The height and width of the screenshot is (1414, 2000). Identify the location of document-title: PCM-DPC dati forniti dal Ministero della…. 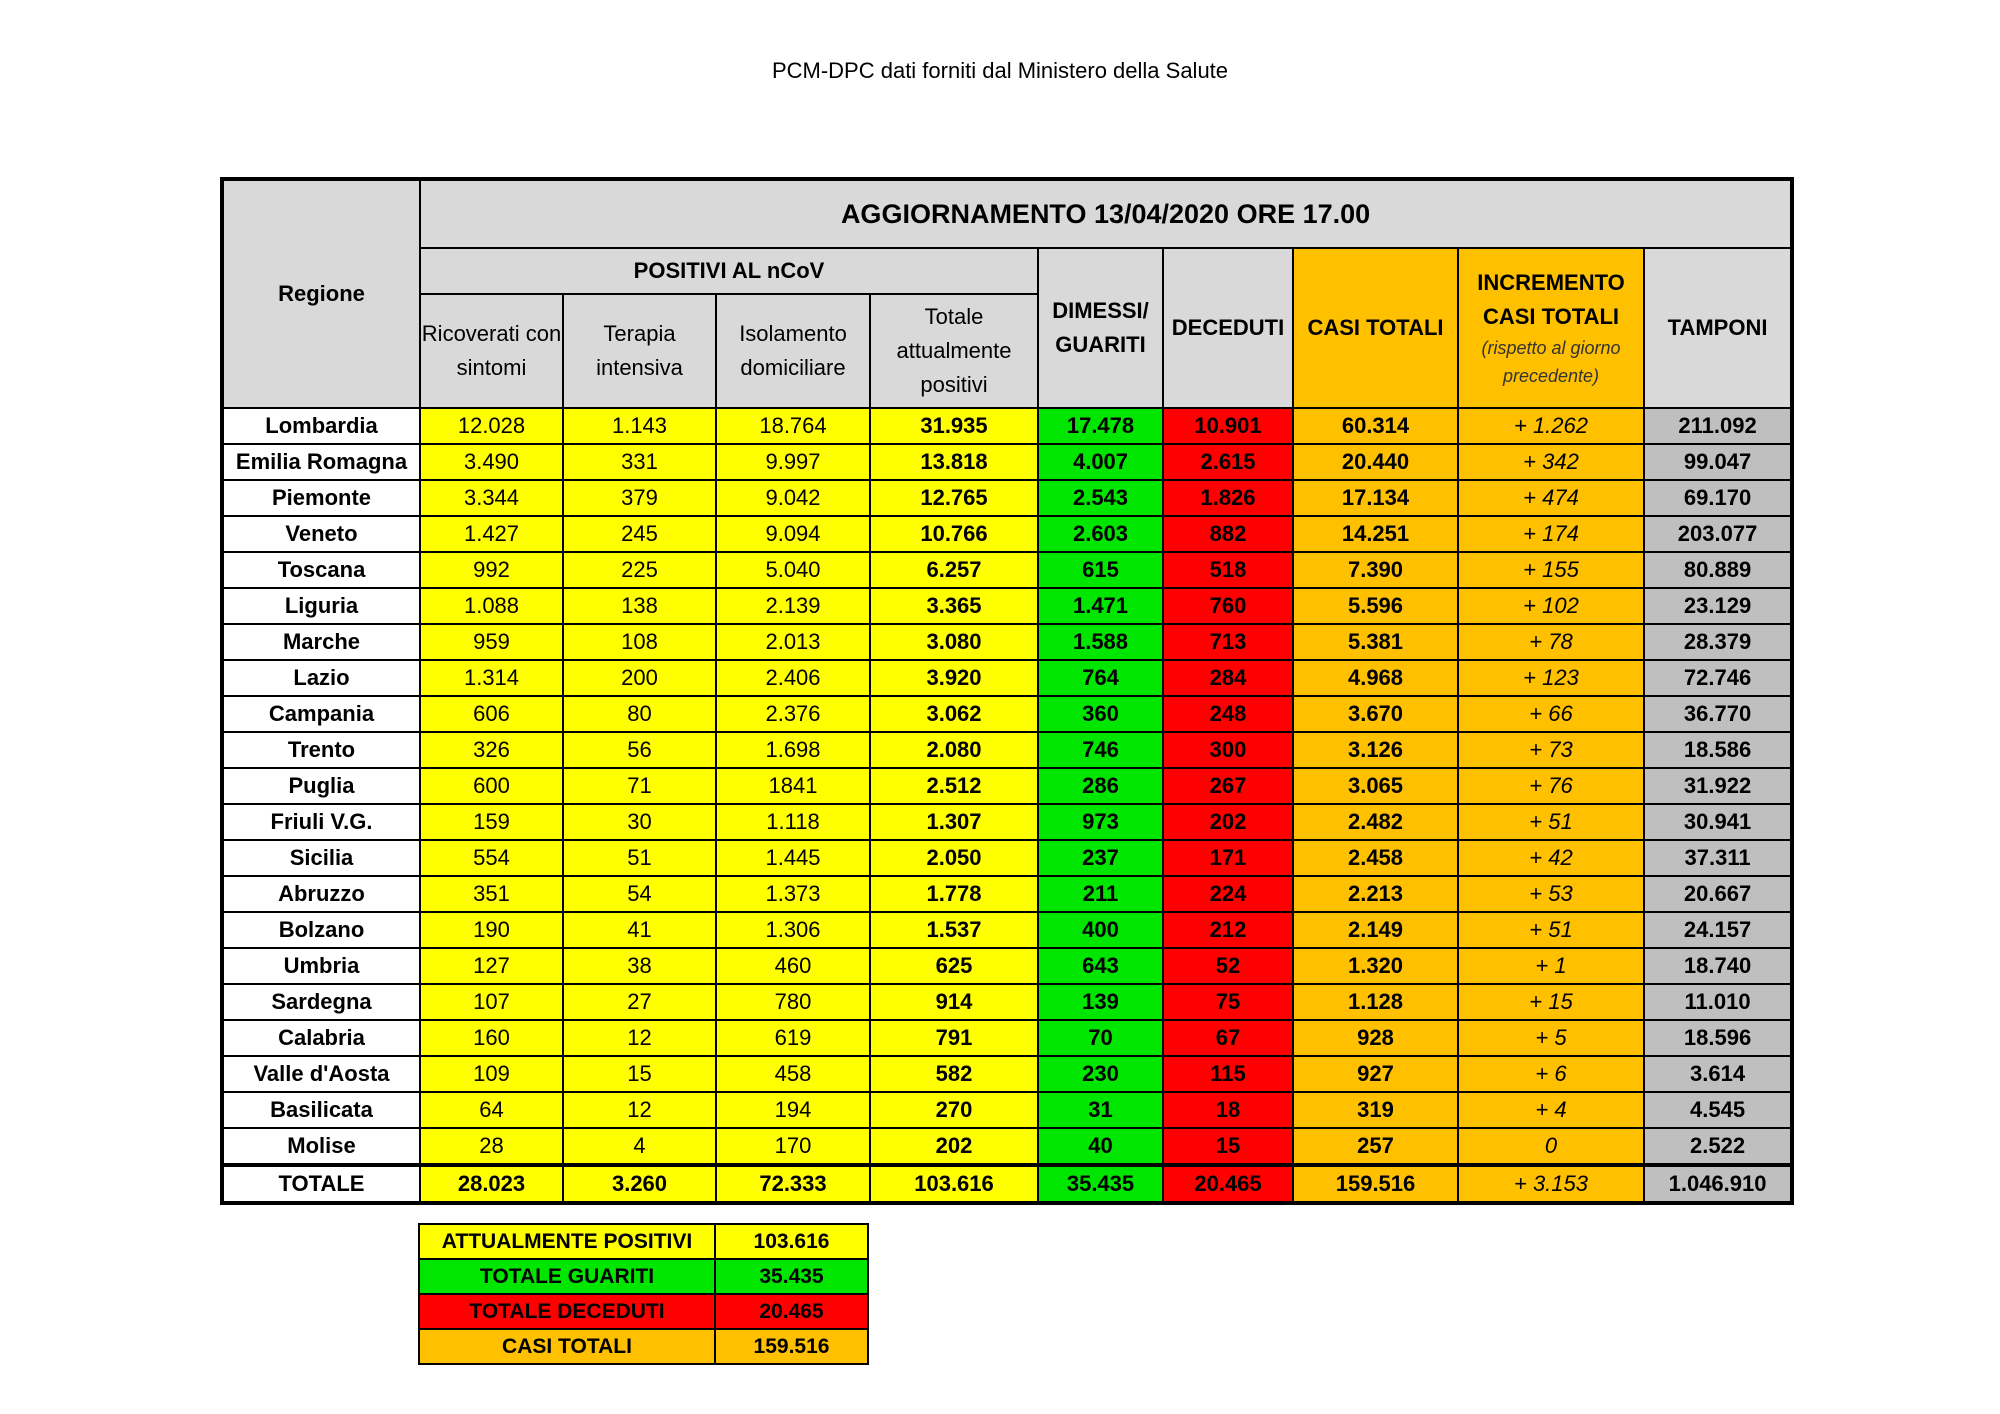
(1000, 70).